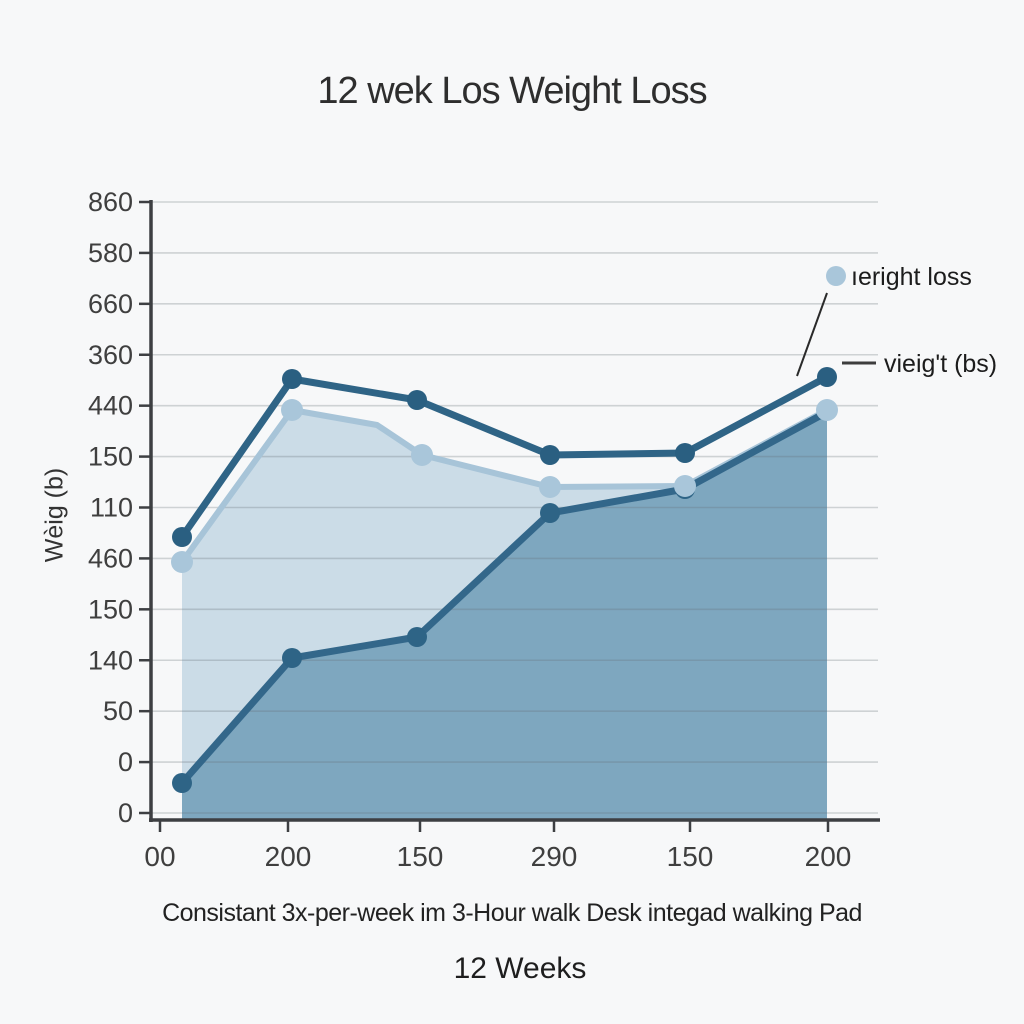 The width and height of the screenshot is (1024, 1024). What do you see at coordinates (110, 202) in the screenshot?
I see `y-tick-label: 860` at bounding box center [110, 202].